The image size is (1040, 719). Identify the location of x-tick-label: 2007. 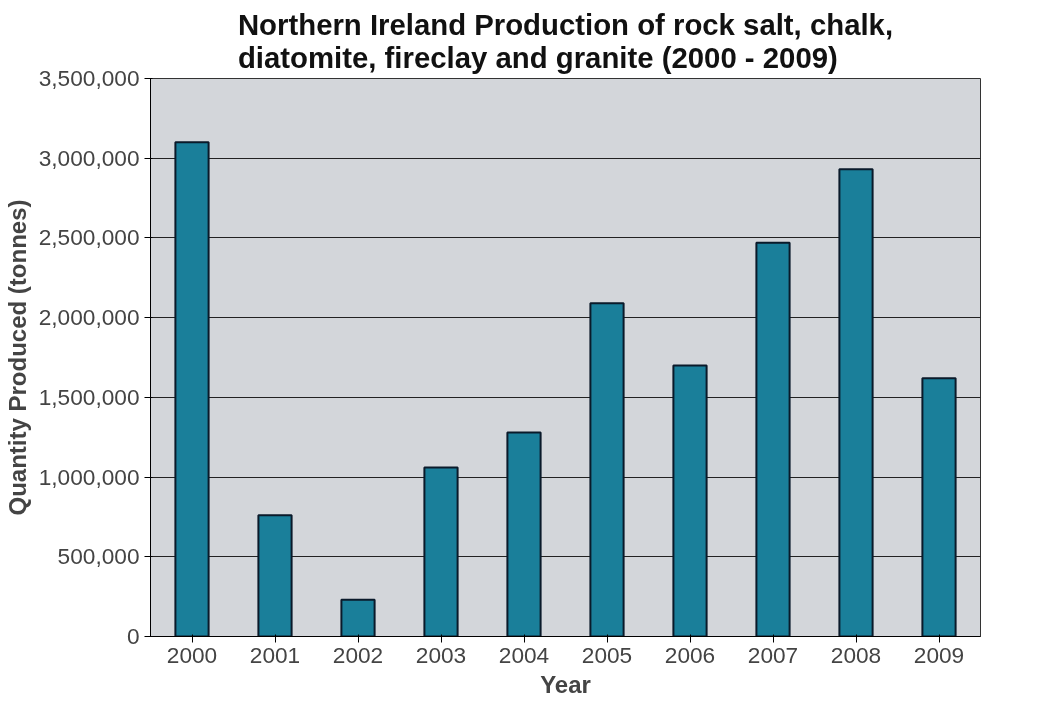
(773, 654).